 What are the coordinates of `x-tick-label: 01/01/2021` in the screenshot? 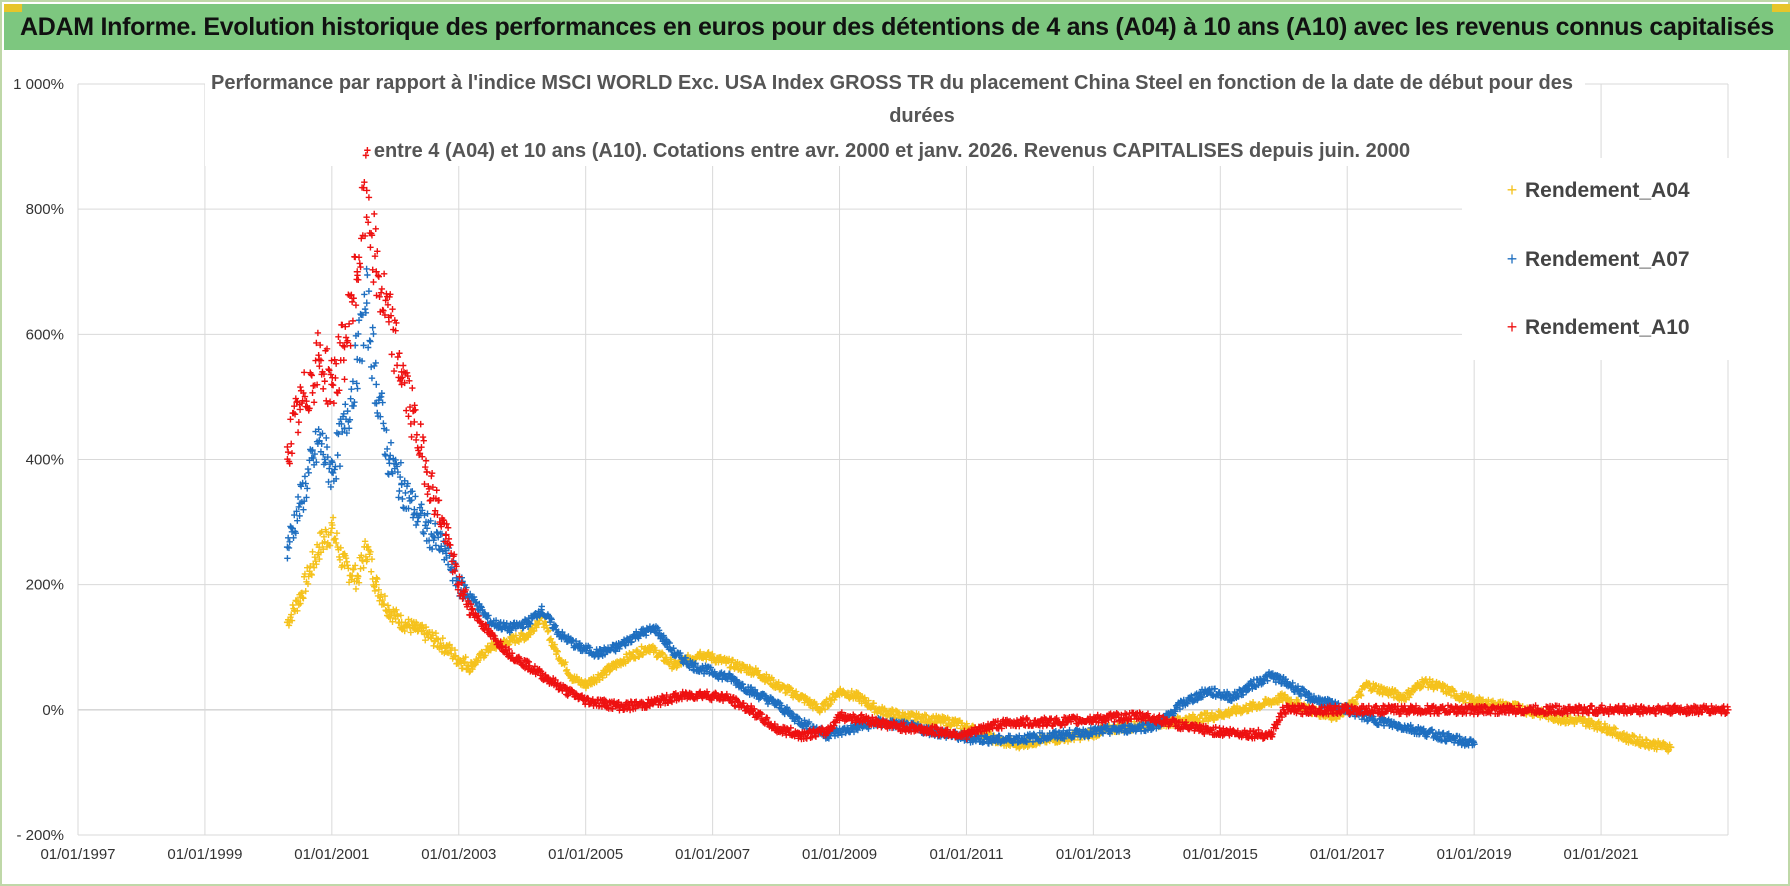 It's located at (1601, 854).